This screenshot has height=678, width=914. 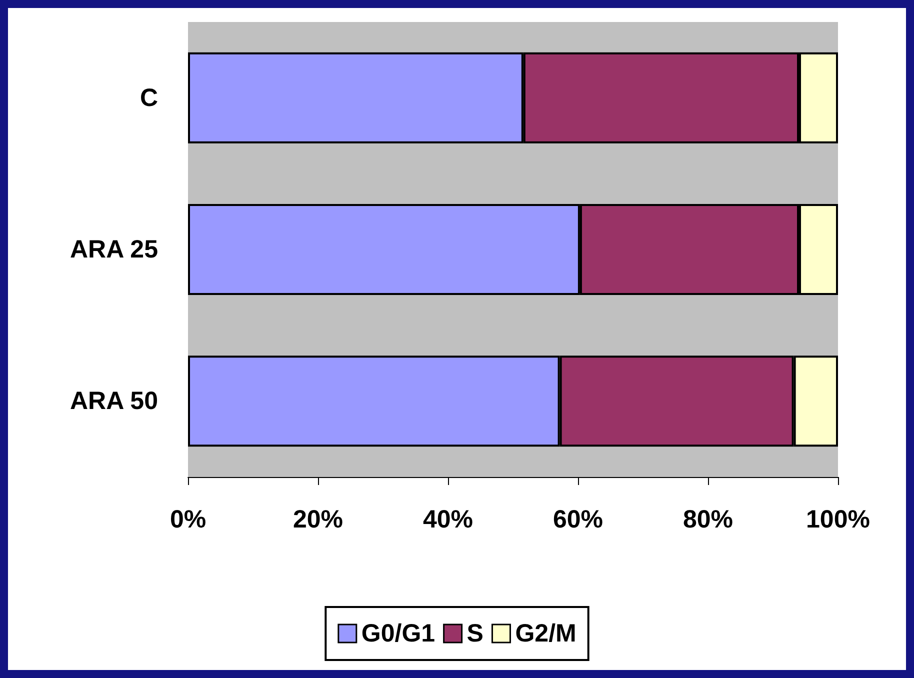 What do you see at coordinates (838, 520) in the screenshot?
I see `x-tick-label: 100%` at bounding box center [838, 520].